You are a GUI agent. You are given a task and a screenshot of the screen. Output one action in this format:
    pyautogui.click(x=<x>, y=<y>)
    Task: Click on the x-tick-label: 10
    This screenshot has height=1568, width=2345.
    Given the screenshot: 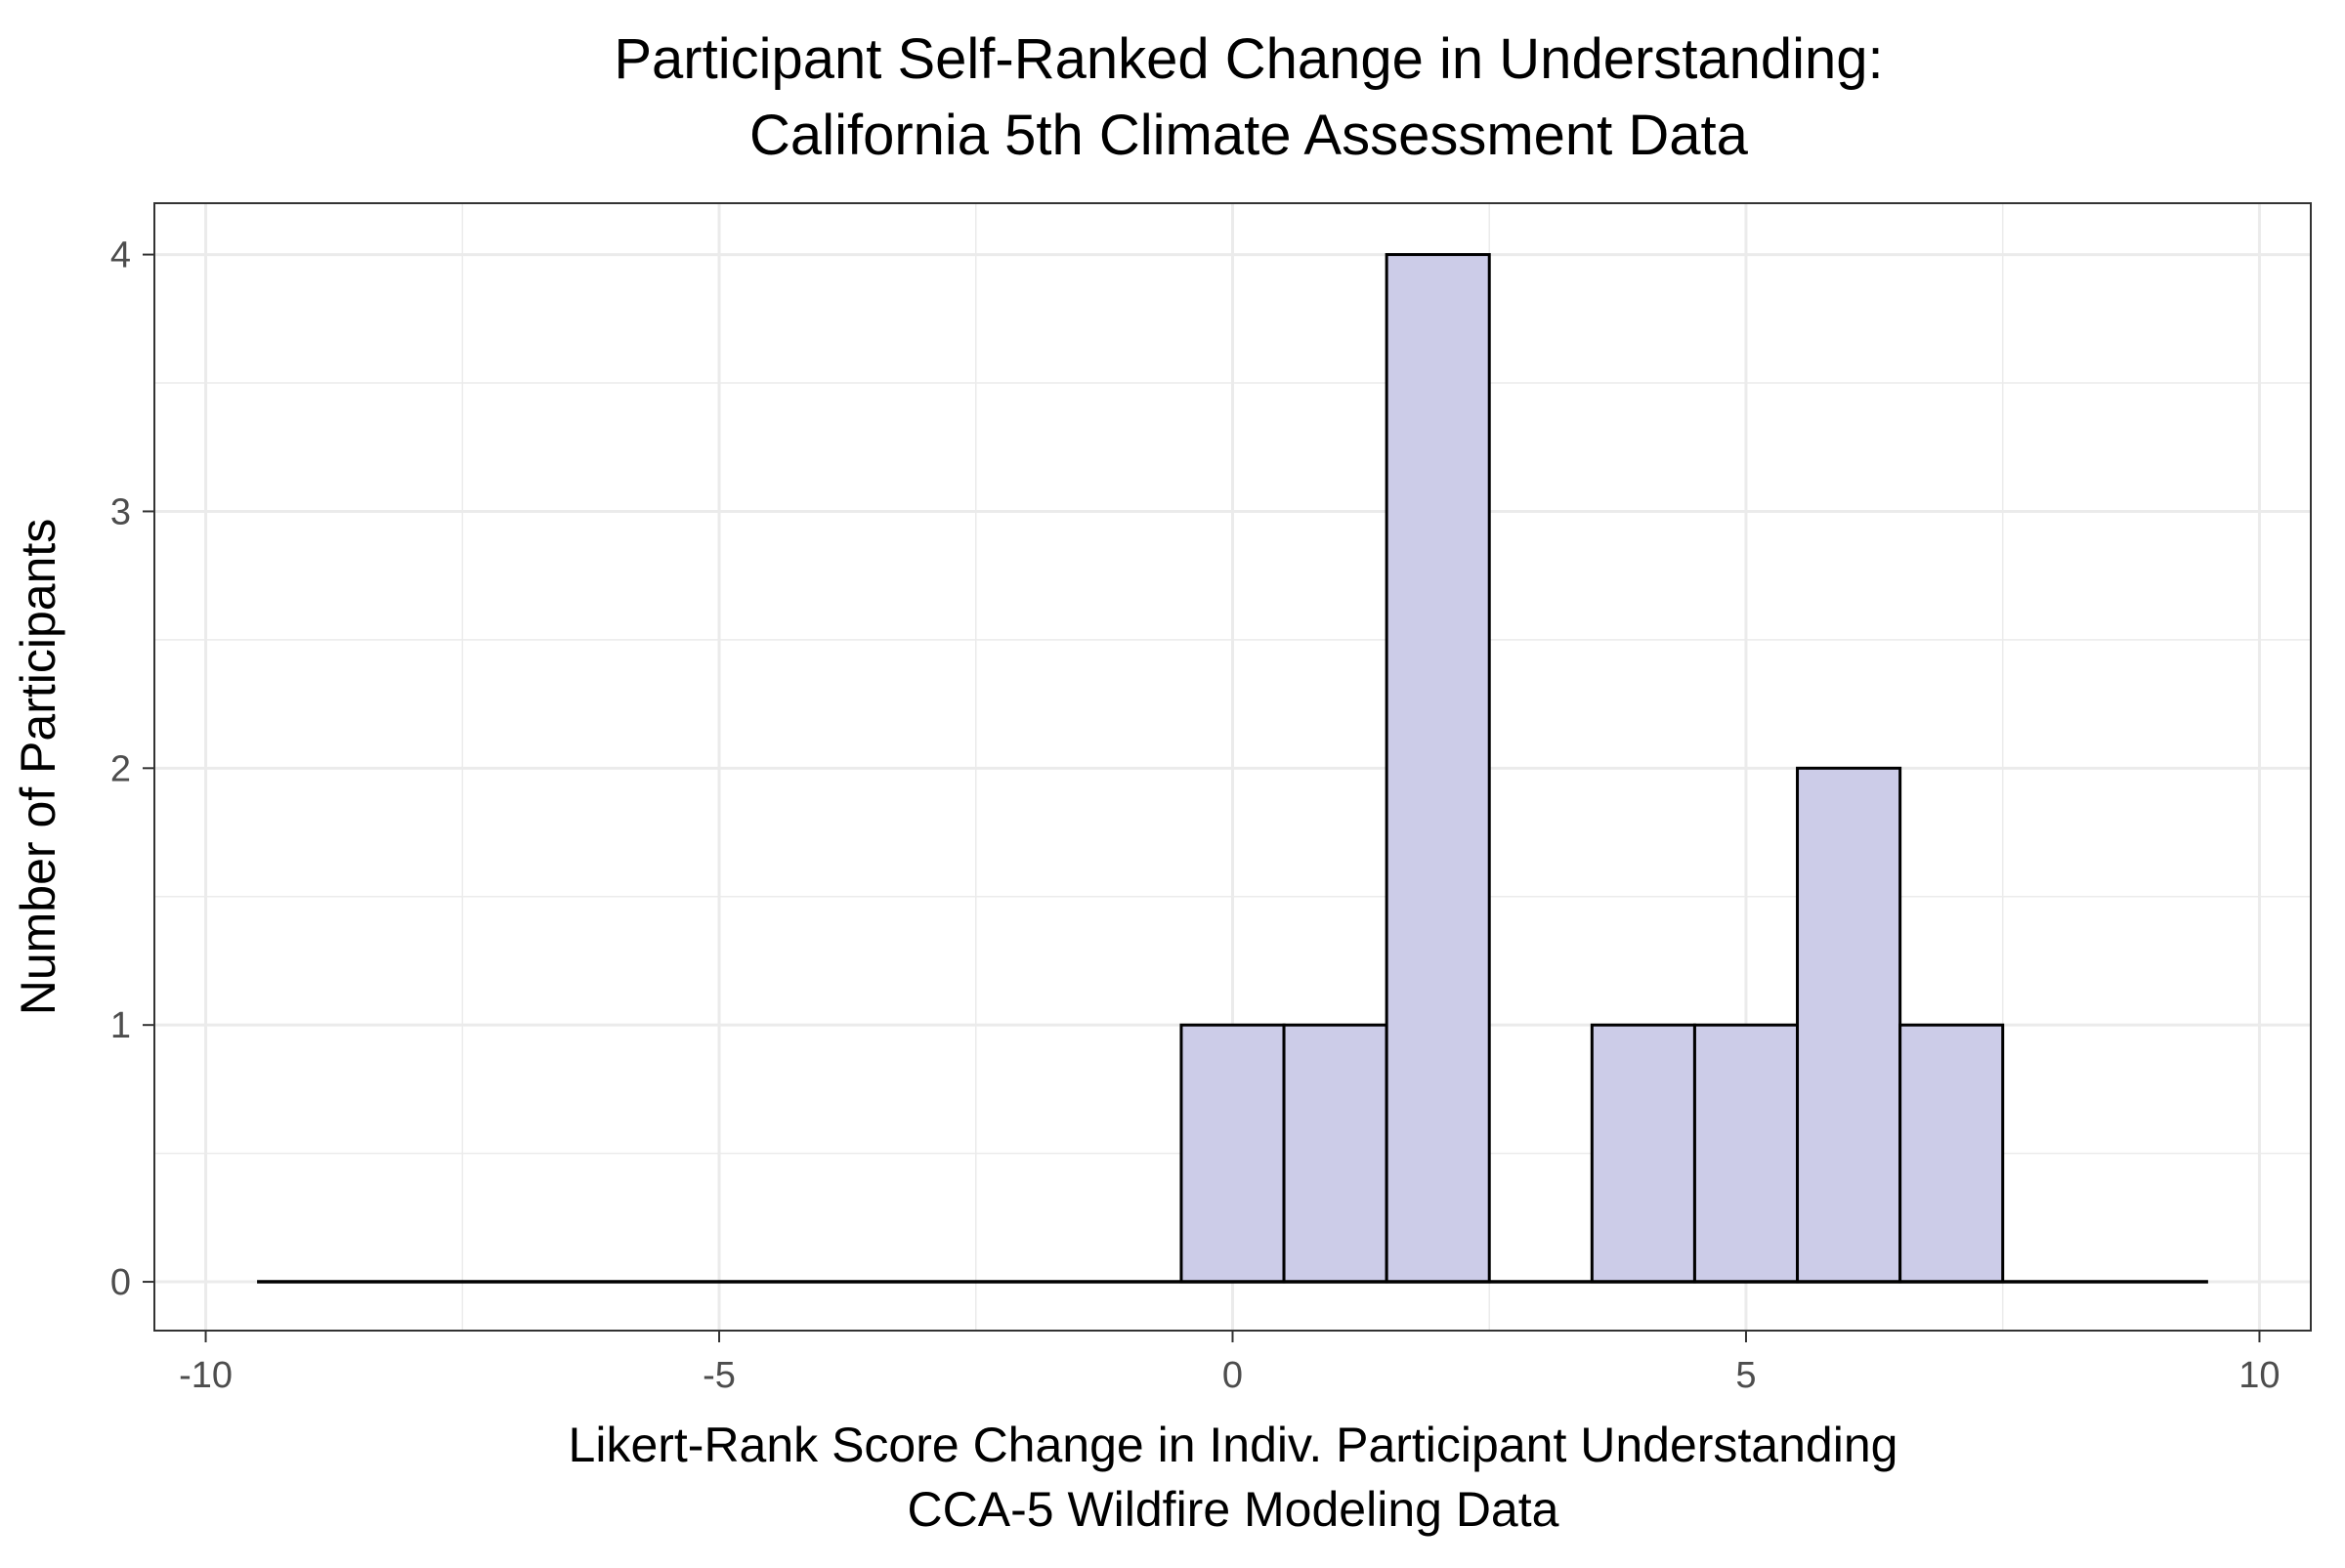 What is the action you would take?
    pyautogui.click(x=2259, y=1375)
    